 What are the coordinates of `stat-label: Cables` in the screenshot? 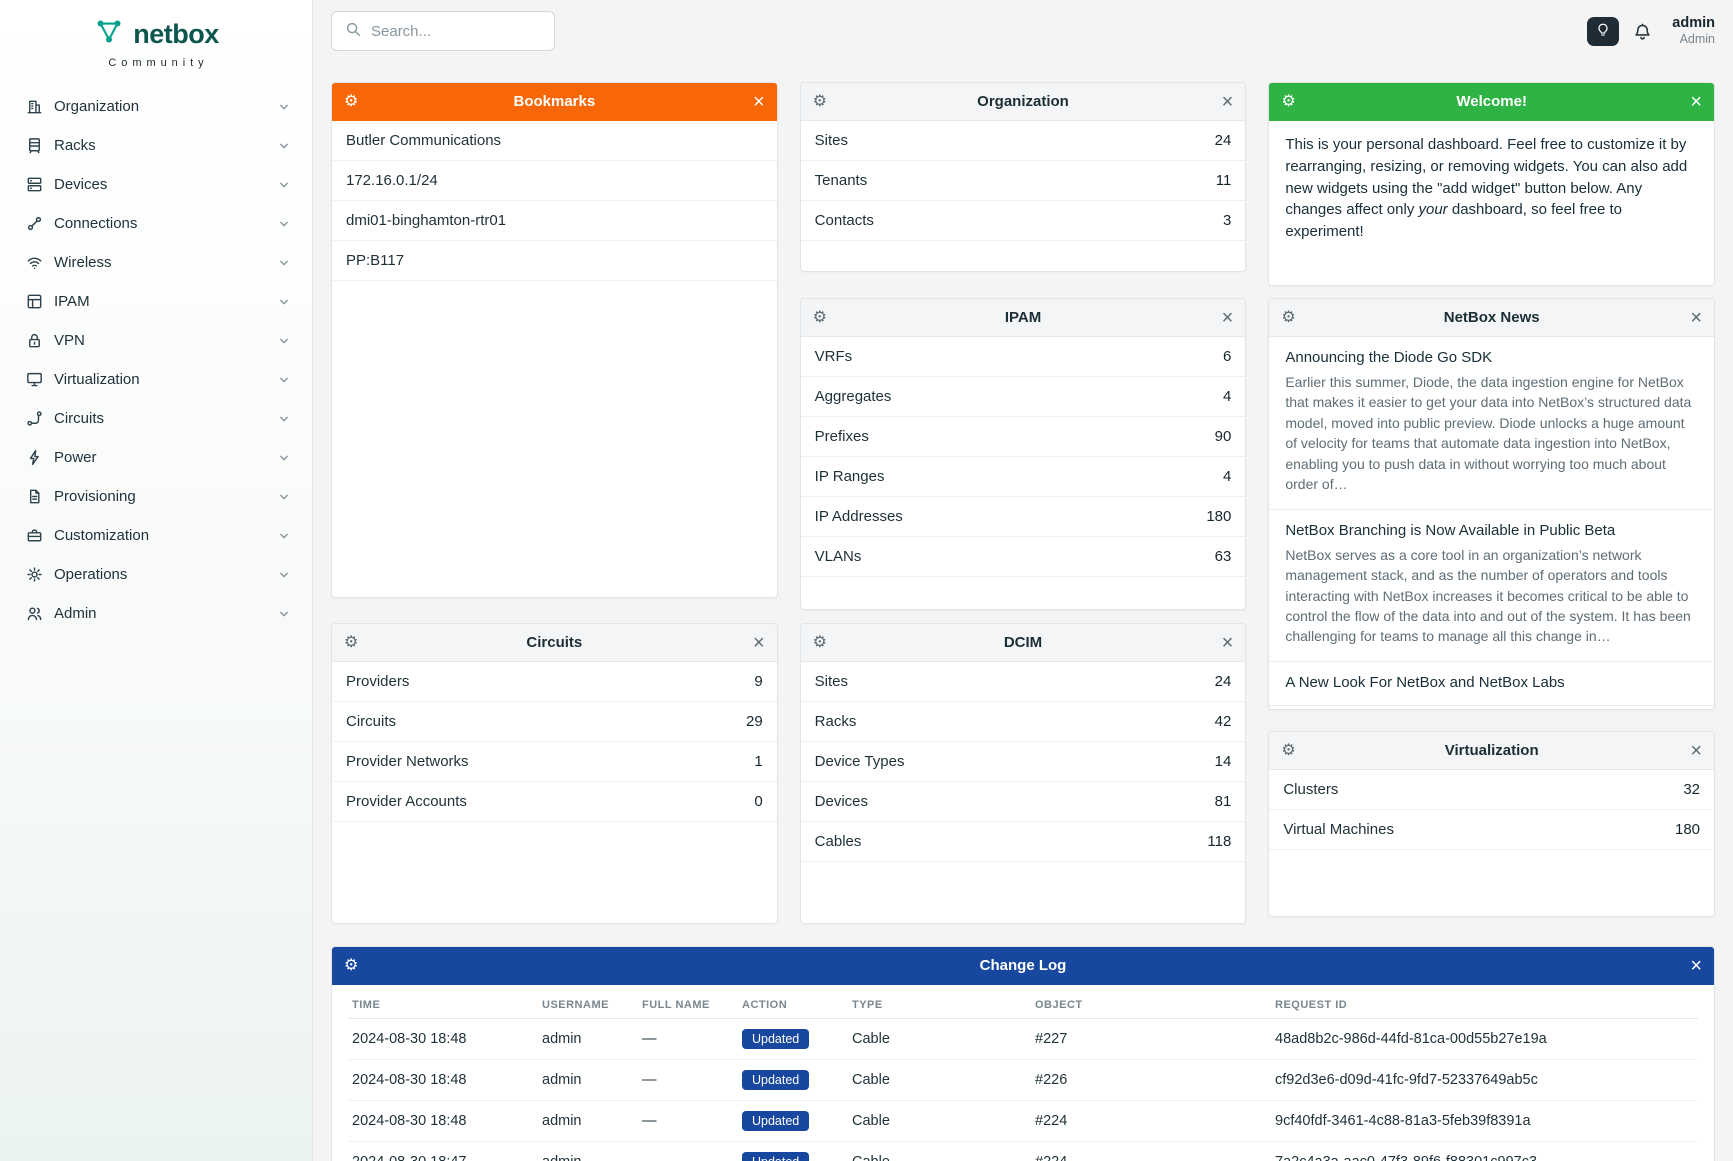 It's located at (838, 841).